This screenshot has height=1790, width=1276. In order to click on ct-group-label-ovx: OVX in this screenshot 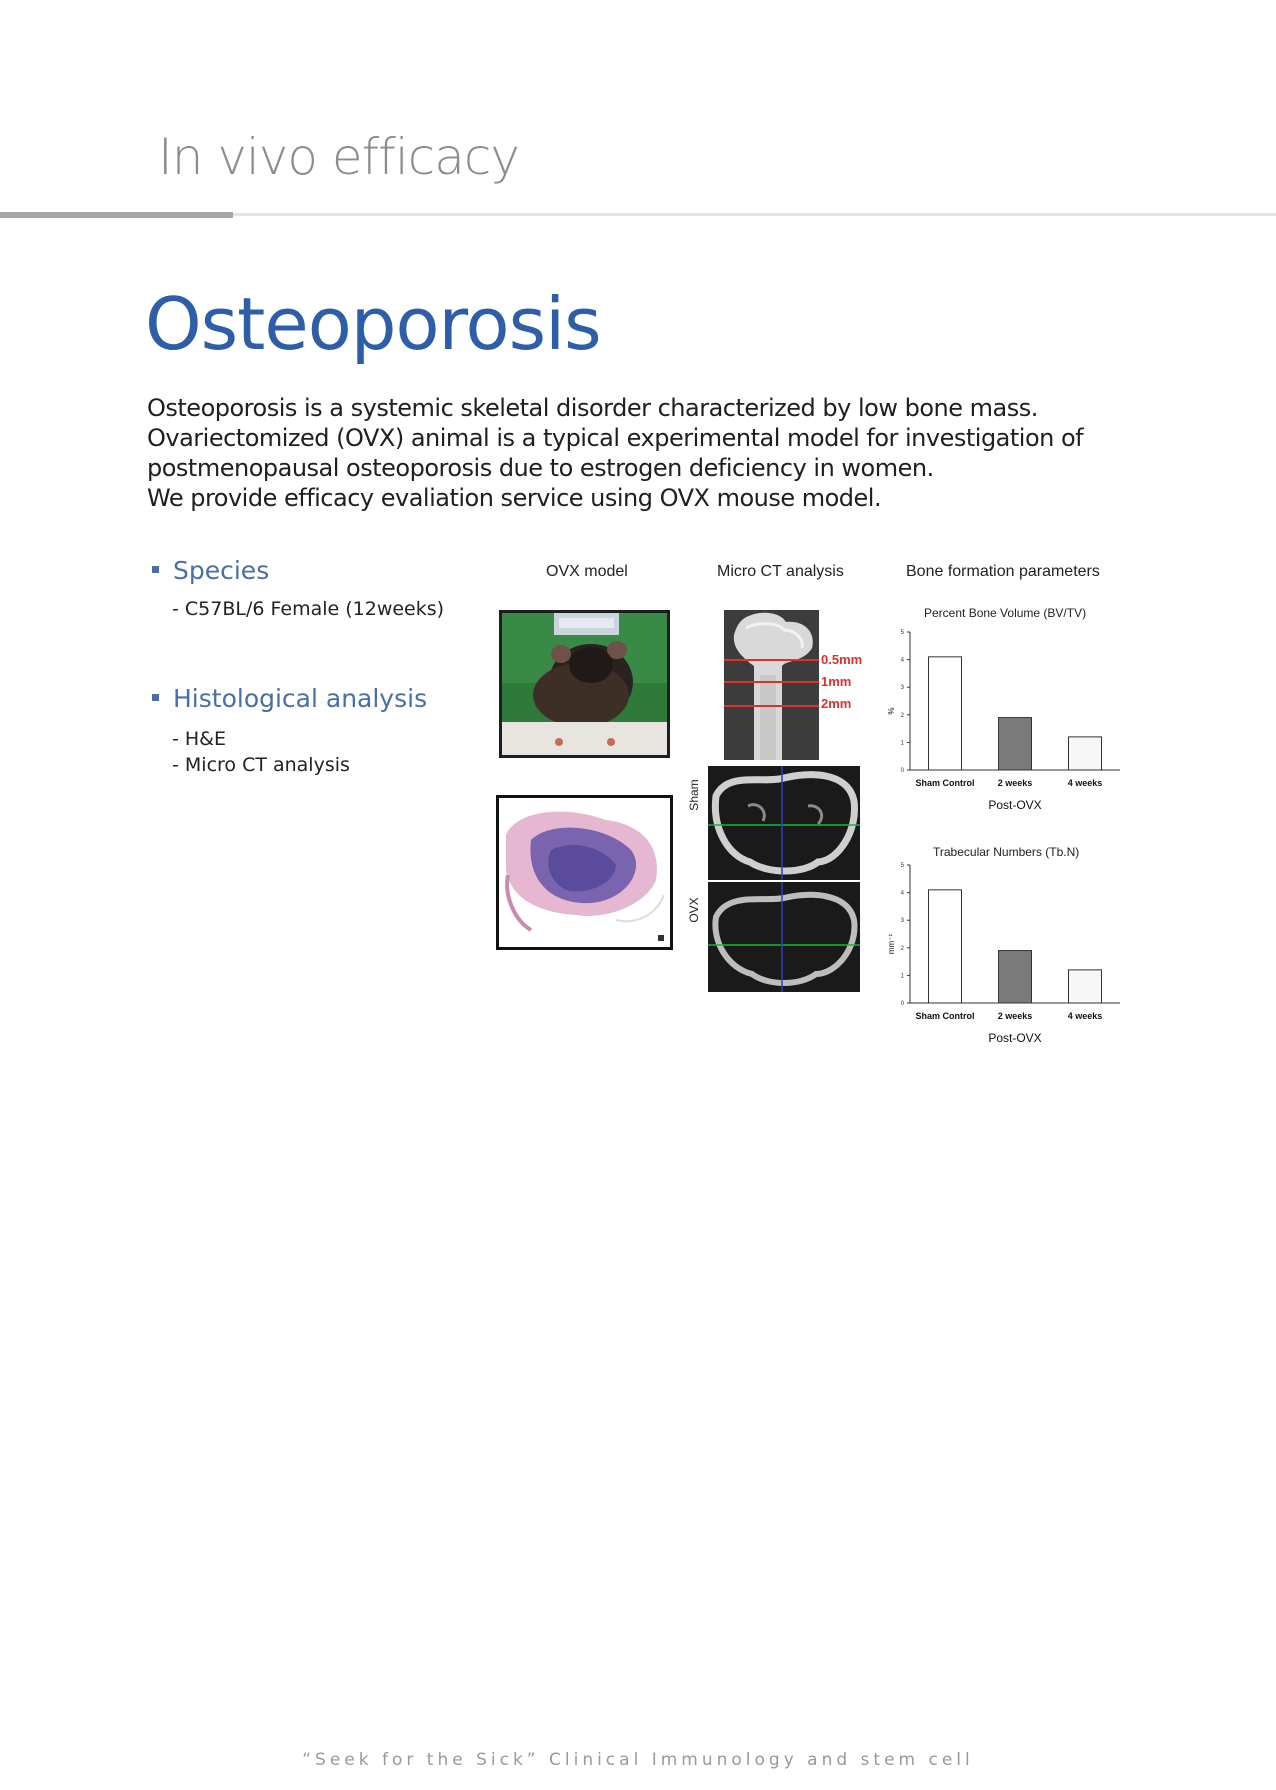, I will do `click(694, 910)`.